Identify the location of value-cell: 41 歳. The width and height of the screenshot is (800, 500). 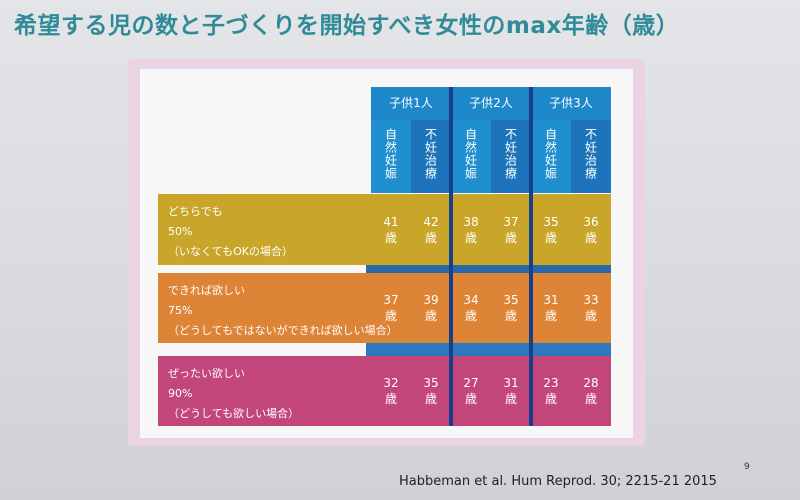
(391, 229).